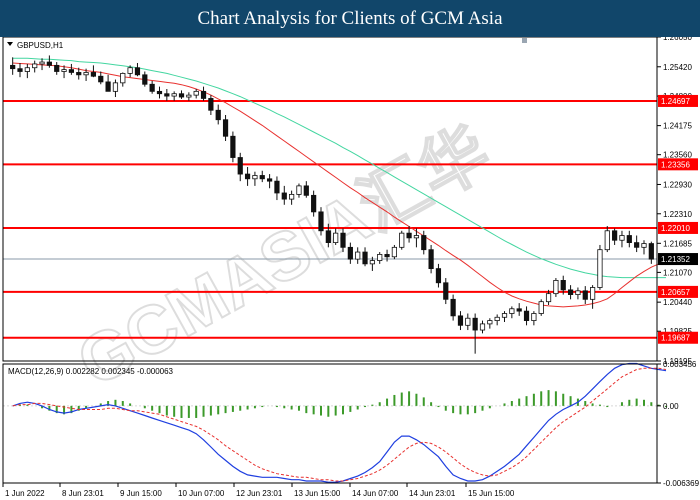  Describe the element at coordinates (350, 18) in the screenshot. I see `page-title: Chart Analysis for Clients of GCM Asia` at that location.